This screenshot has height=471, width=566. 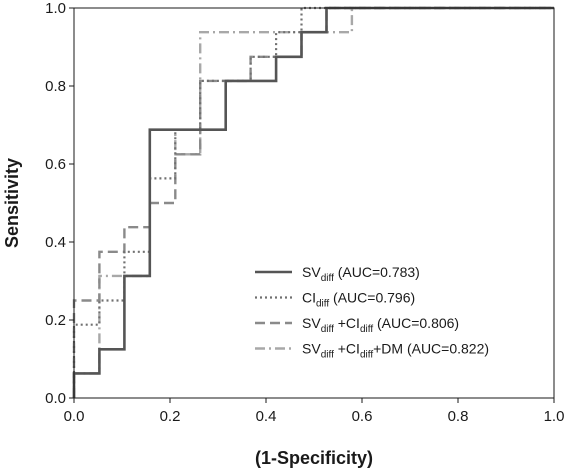 I want to click on x-tick-label: 0.2, so click(x=170, y=416).